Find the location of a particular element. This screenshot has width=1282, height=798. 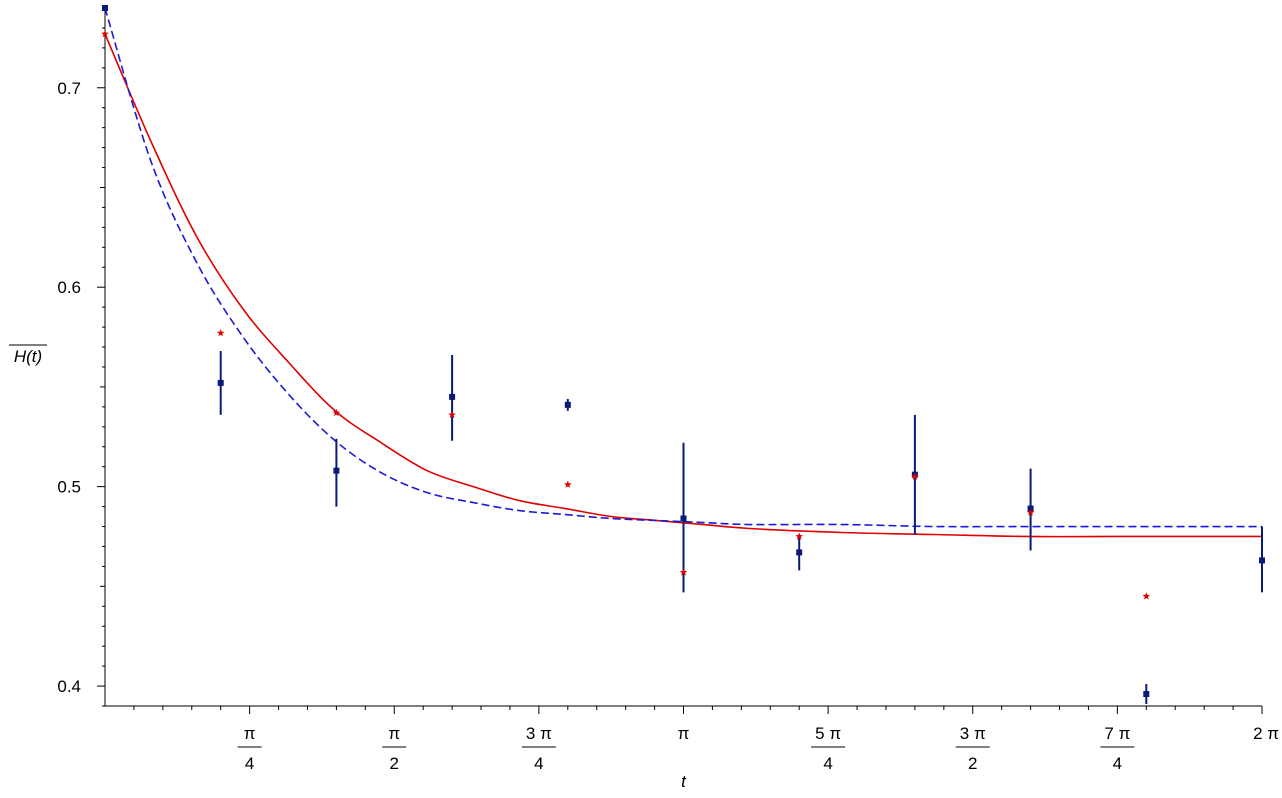

x-tick-label: 3 π 2 is located at coordinates (972, 748).